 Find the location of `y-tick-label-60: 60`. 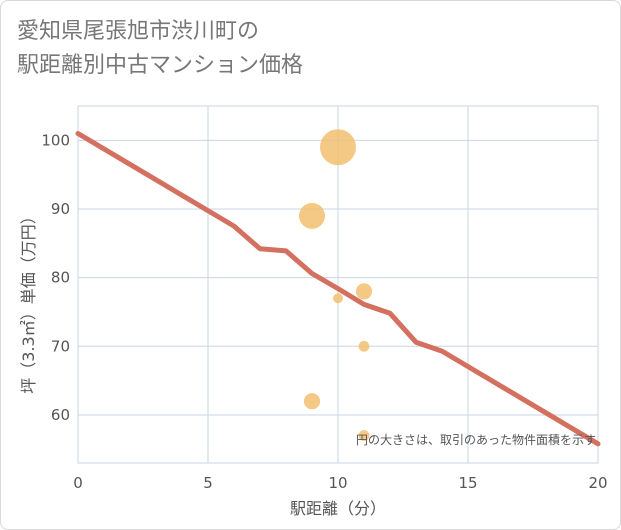

y-tick-label-60: 60 is located at coordinates (60, 415).